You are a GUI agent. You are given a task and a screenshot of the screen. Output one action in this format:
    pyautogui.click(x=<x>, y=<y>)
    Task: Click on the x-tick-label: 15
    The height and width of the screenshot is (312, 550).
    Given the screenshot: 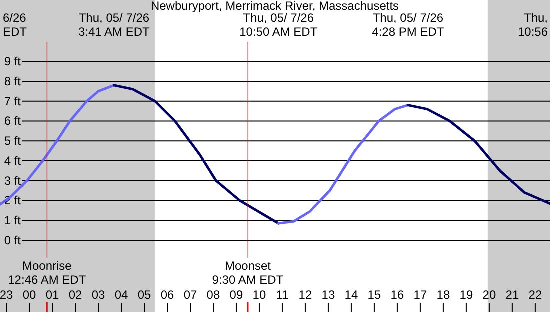 What is the action you would take?
    pyautogui.click(x=375, y=295)
    